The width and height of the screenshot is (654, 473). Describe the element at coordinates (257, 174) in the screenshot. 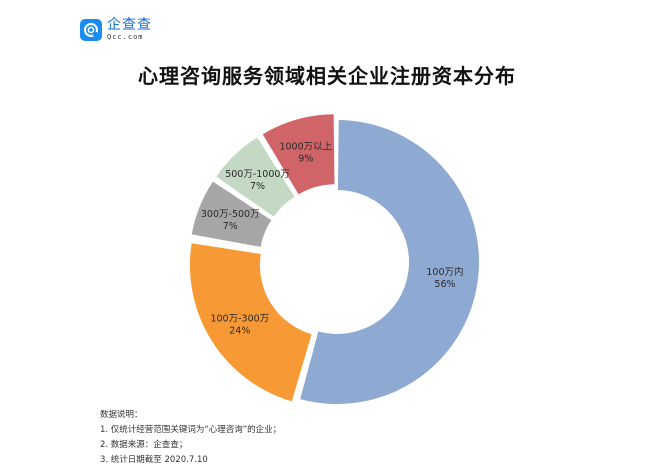

I see `slice-label: 500万-1000万` at that location.